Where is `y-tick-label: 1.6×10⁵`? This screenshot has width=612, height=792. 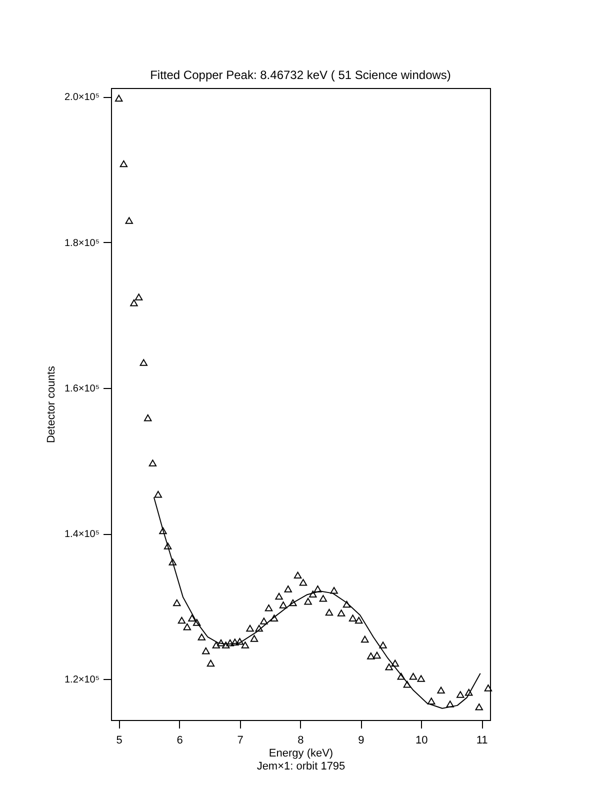
y-tick-label: 1.6×10⁵ is located at coordinates (82, 388).